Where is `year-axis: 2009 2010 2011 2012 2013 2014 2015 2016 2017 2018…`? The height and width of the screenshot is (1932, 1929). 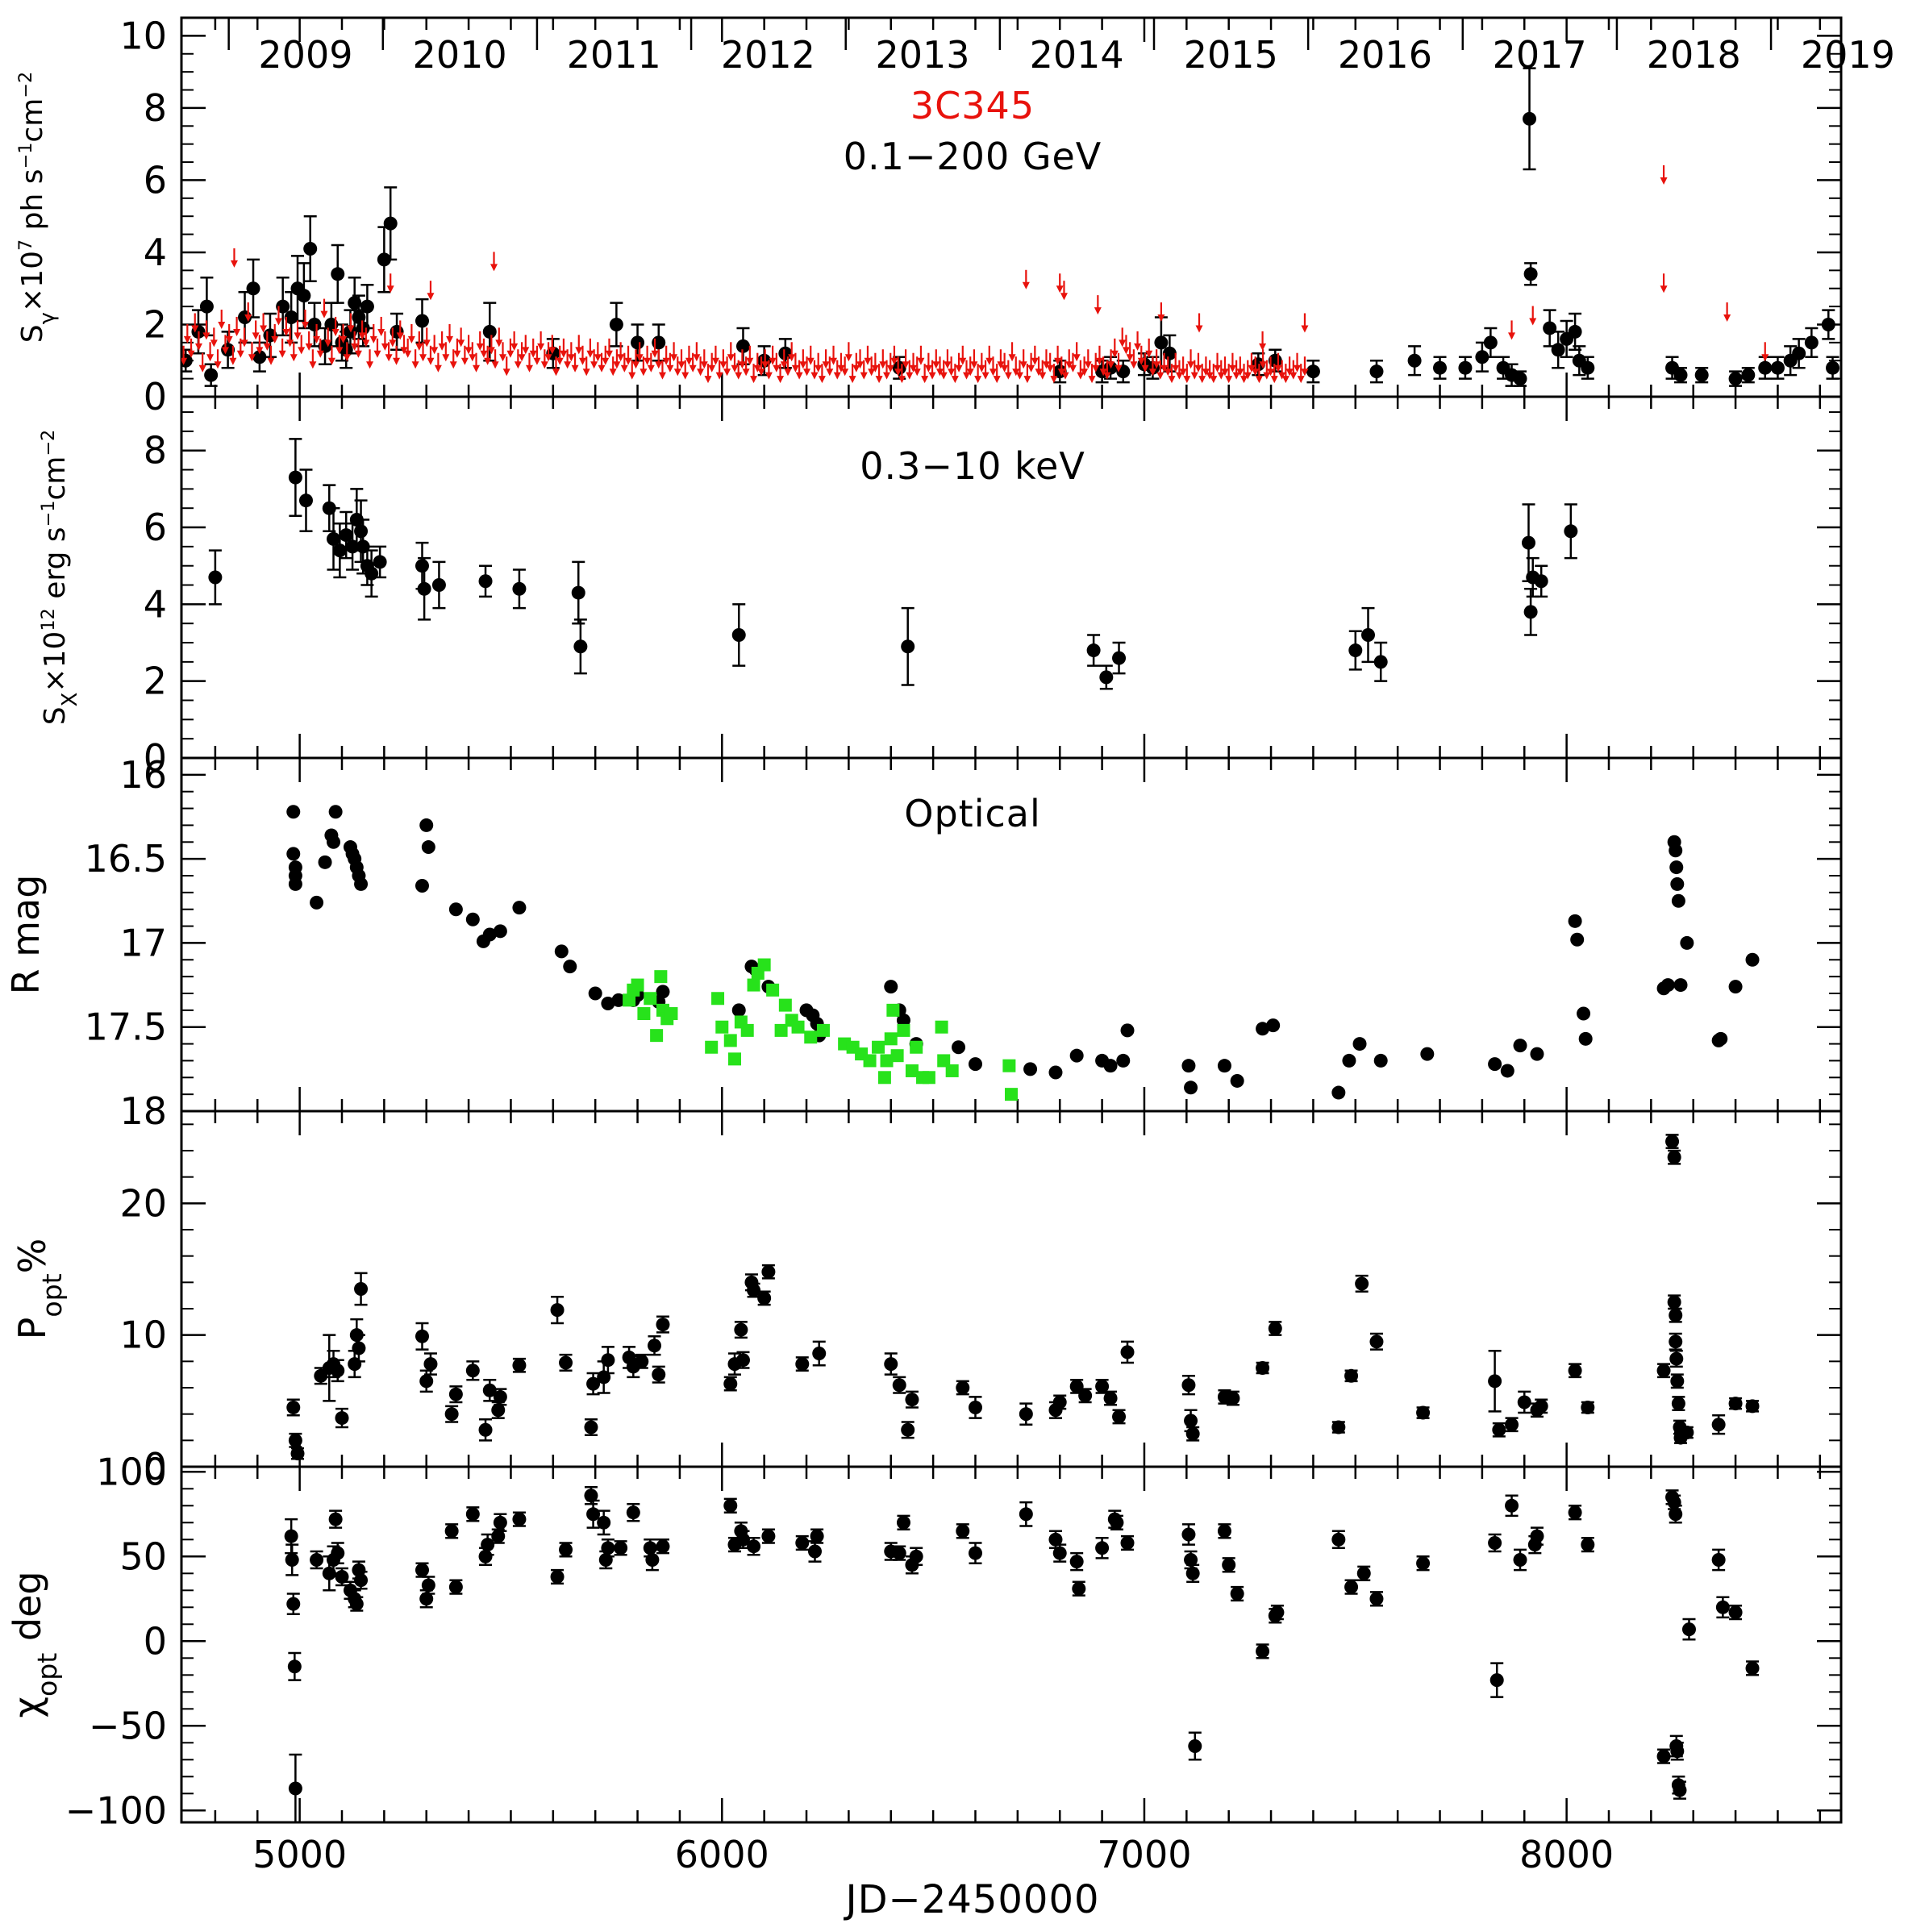
year-axis: 2009 2010 2011 2012 2013 2014 2015 2016 2017 2018… is located at coordinates (1061, 47).